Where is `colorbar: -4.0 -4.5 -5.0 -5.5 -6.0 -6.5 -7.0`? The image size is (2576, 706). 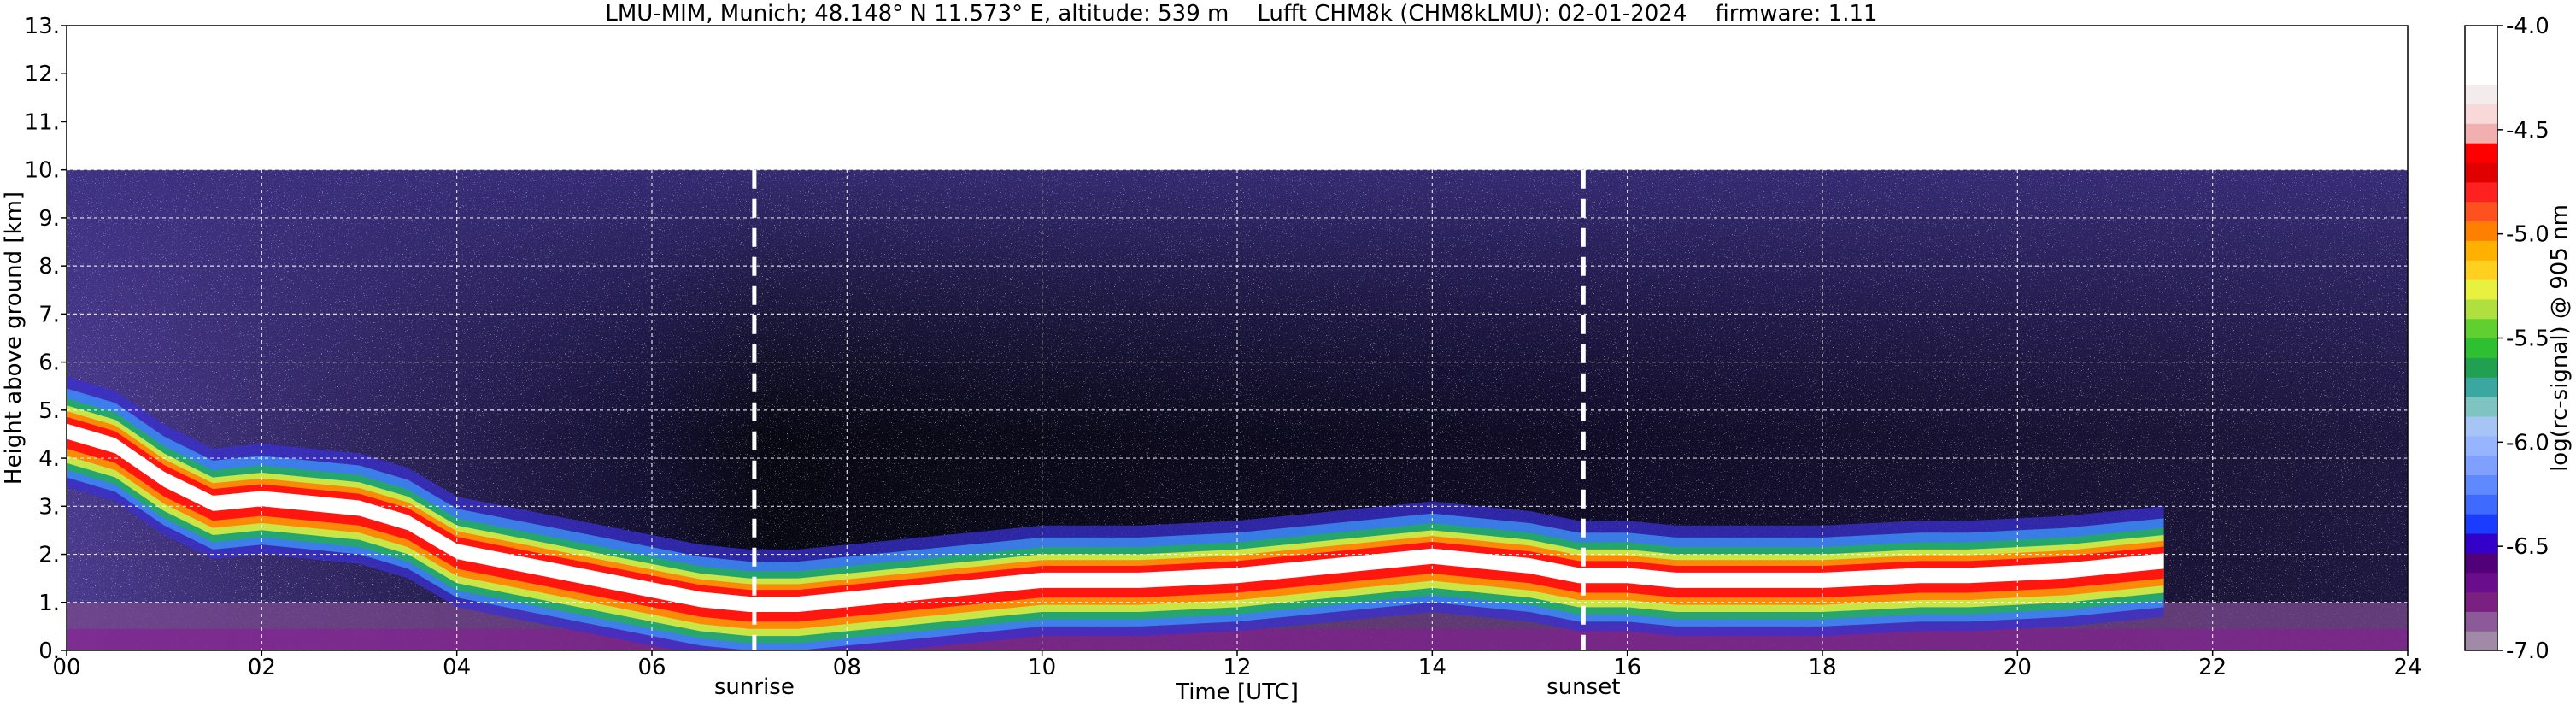
colorbar: -4.0 -4.5 -5.0 -5.5 -6.0 -6.5 -7.0 is located at coordinates (2507, 339).